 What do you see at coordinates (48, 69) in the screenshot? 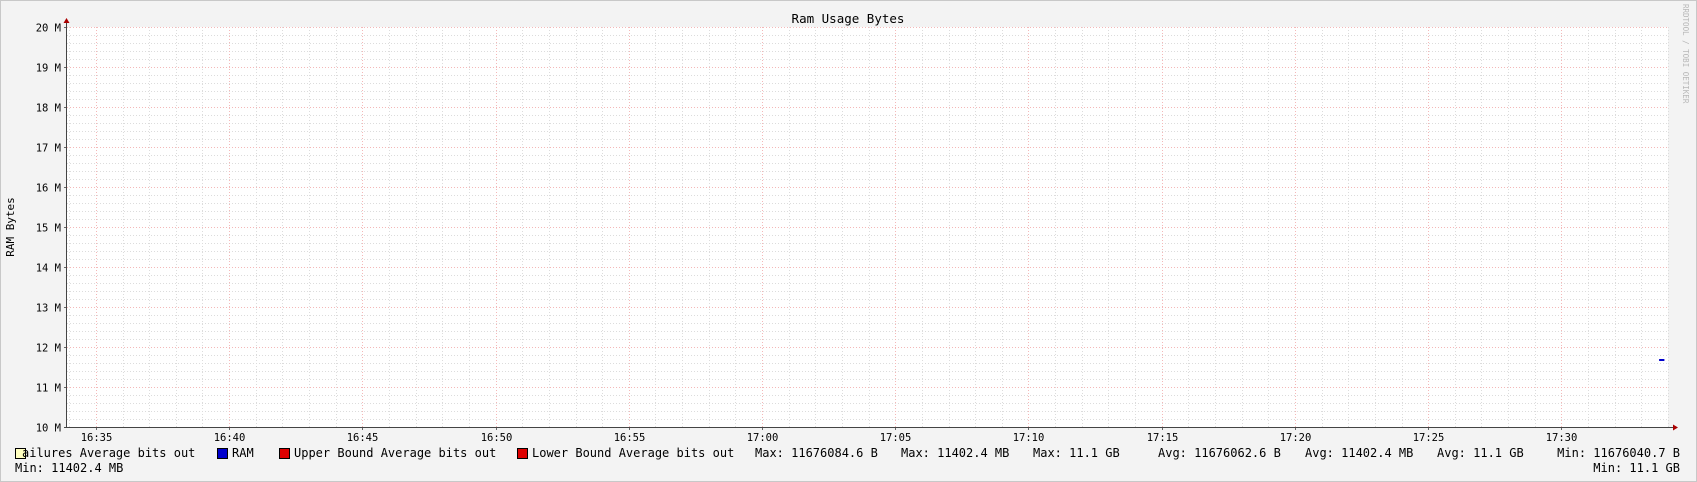
I see `y-tick-label: 19 M` at bounding box center [48, 69].